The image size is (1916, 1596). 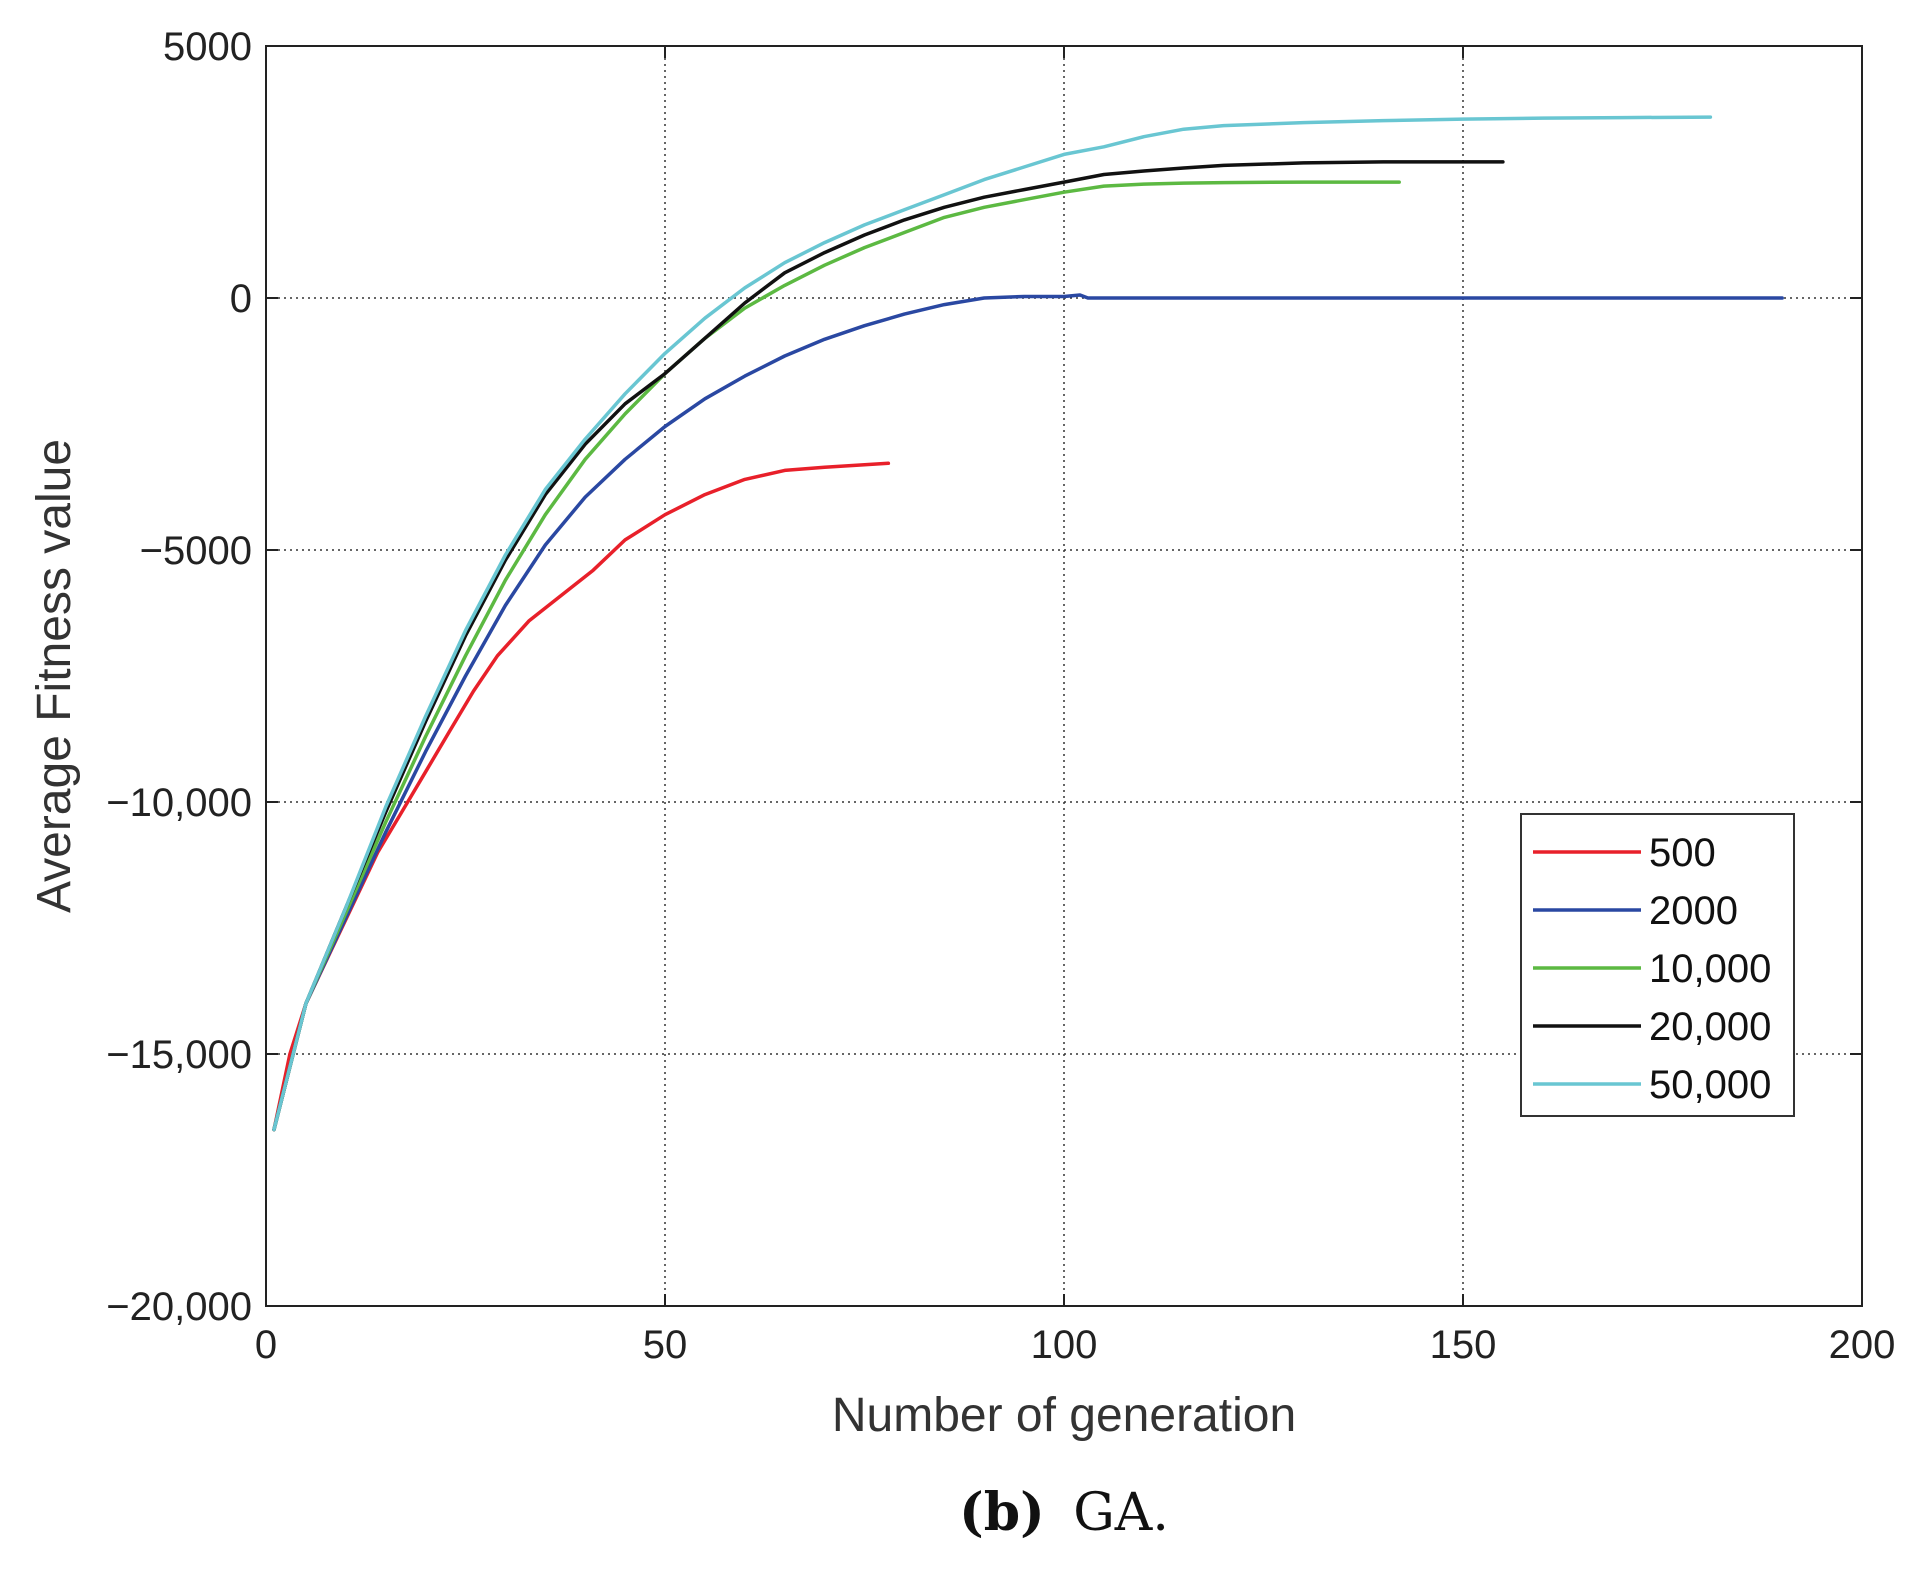 I want to click on legend-items: 500 2000 10,000 20,000 50,000, so click(x=1652, y=969).